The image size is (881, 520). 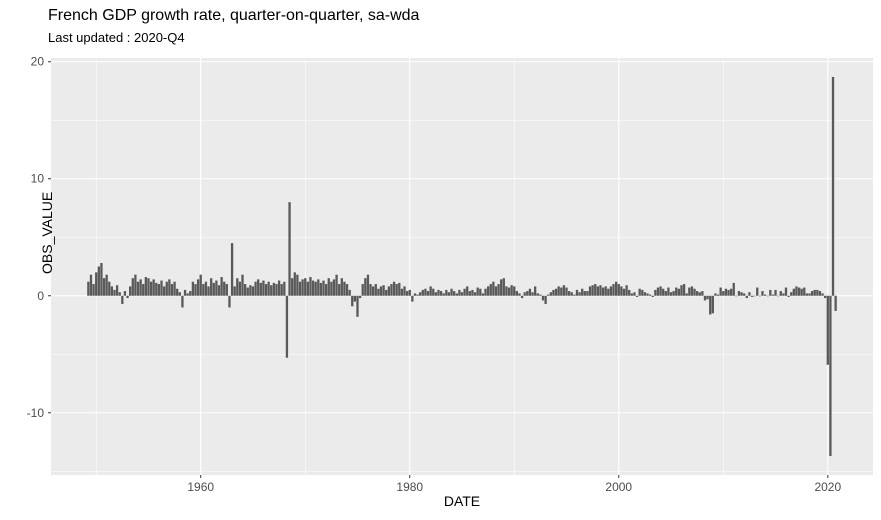 I want to click on y-tick-label: 10, so click(x=38, y=179).